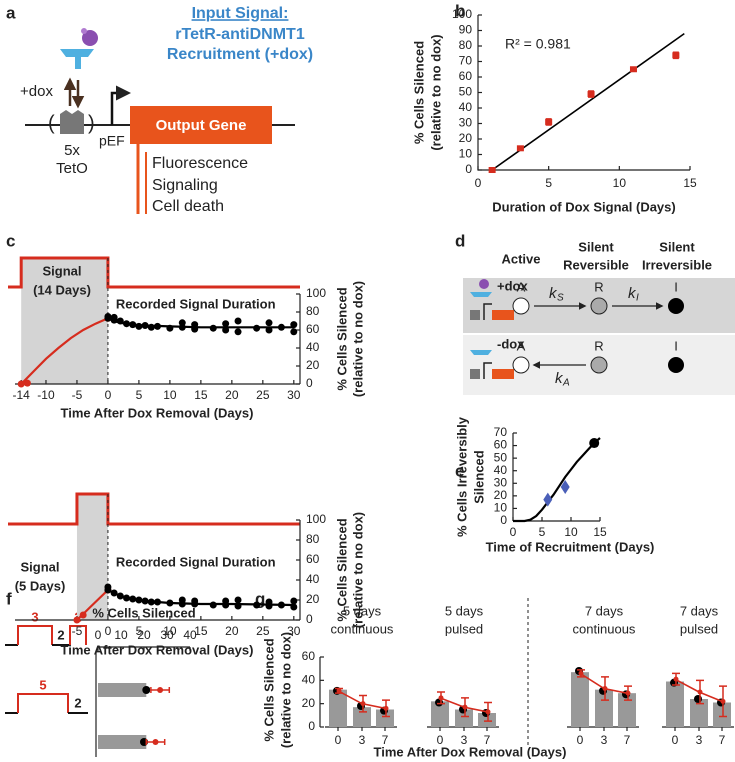 The width and height of the screenshot is (735, 762). What do you see at coordinates (313, 599) in the screenshot?
I see `y-tick-label: 20` at bounding box center [313, 599].